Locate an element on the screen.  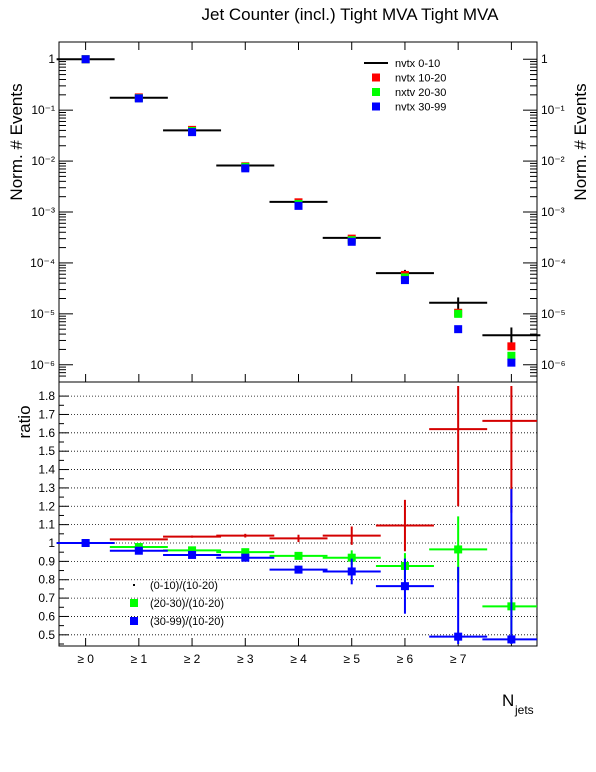
x-tick-label: ≥ 1 is located at coordinates (139, 659).